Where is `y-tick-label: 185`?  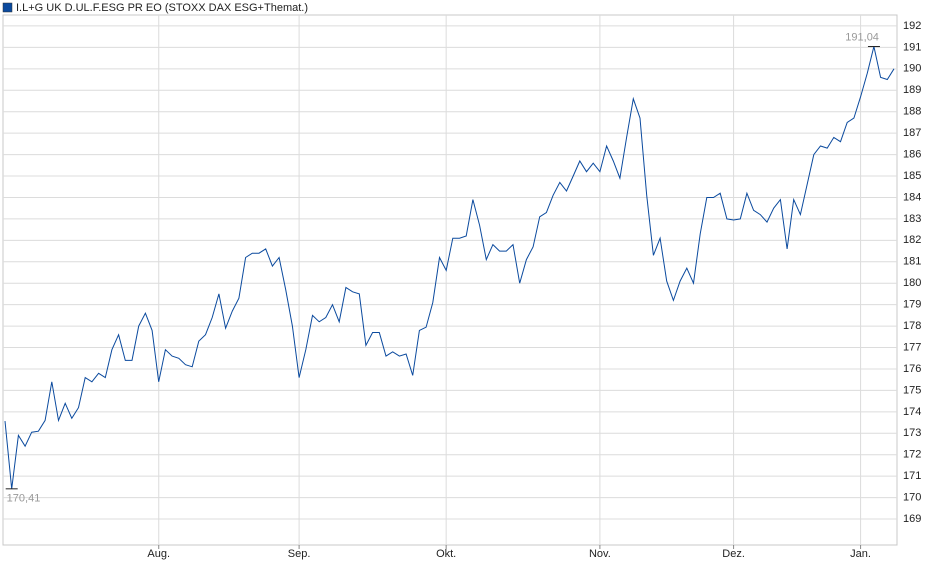 y-tick-label: 185 is located at coordinates (912, 176).